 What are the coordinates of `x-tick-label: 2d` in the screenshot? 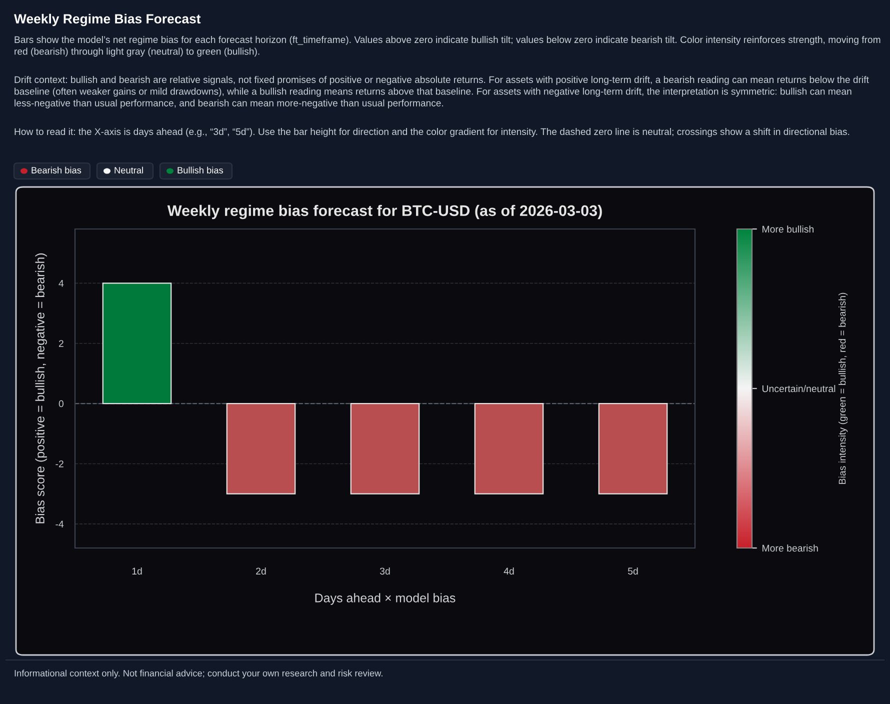 It's located at (261, 571).